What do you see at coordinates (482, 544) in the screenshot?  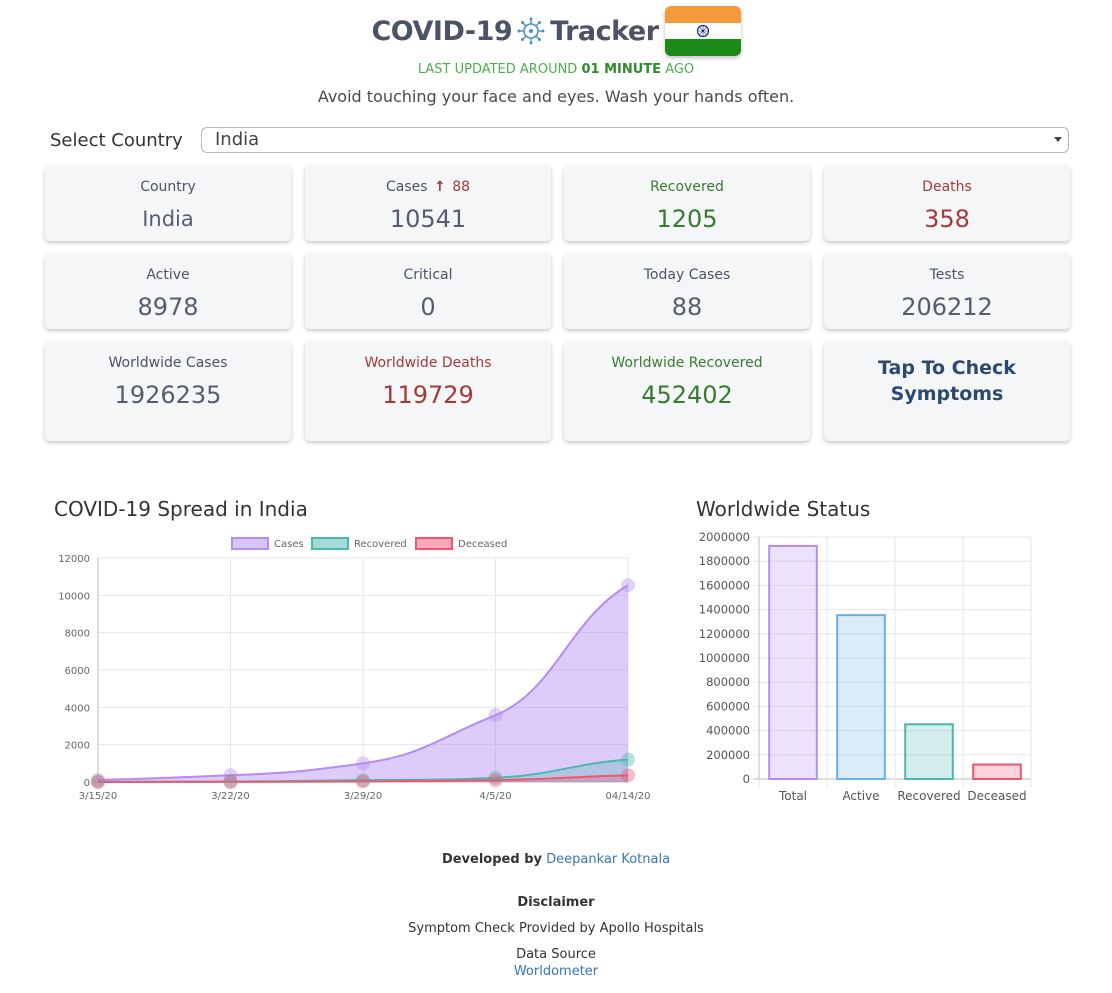 I see `legend-label: Deceased` at bounding box center [482, 544].